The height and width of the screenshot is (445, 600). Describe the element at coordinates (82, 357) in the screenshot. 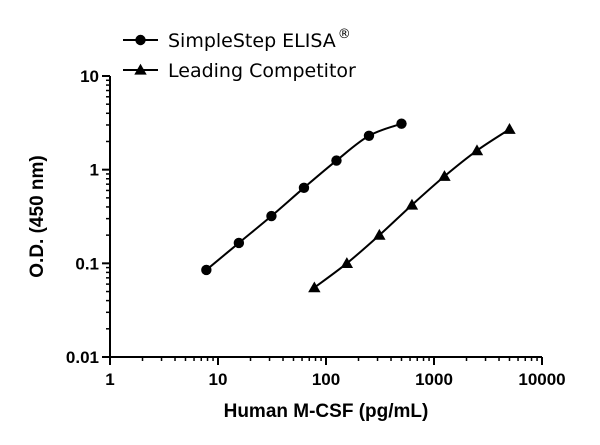

I see `y-tick-label: 0.01` at that location.